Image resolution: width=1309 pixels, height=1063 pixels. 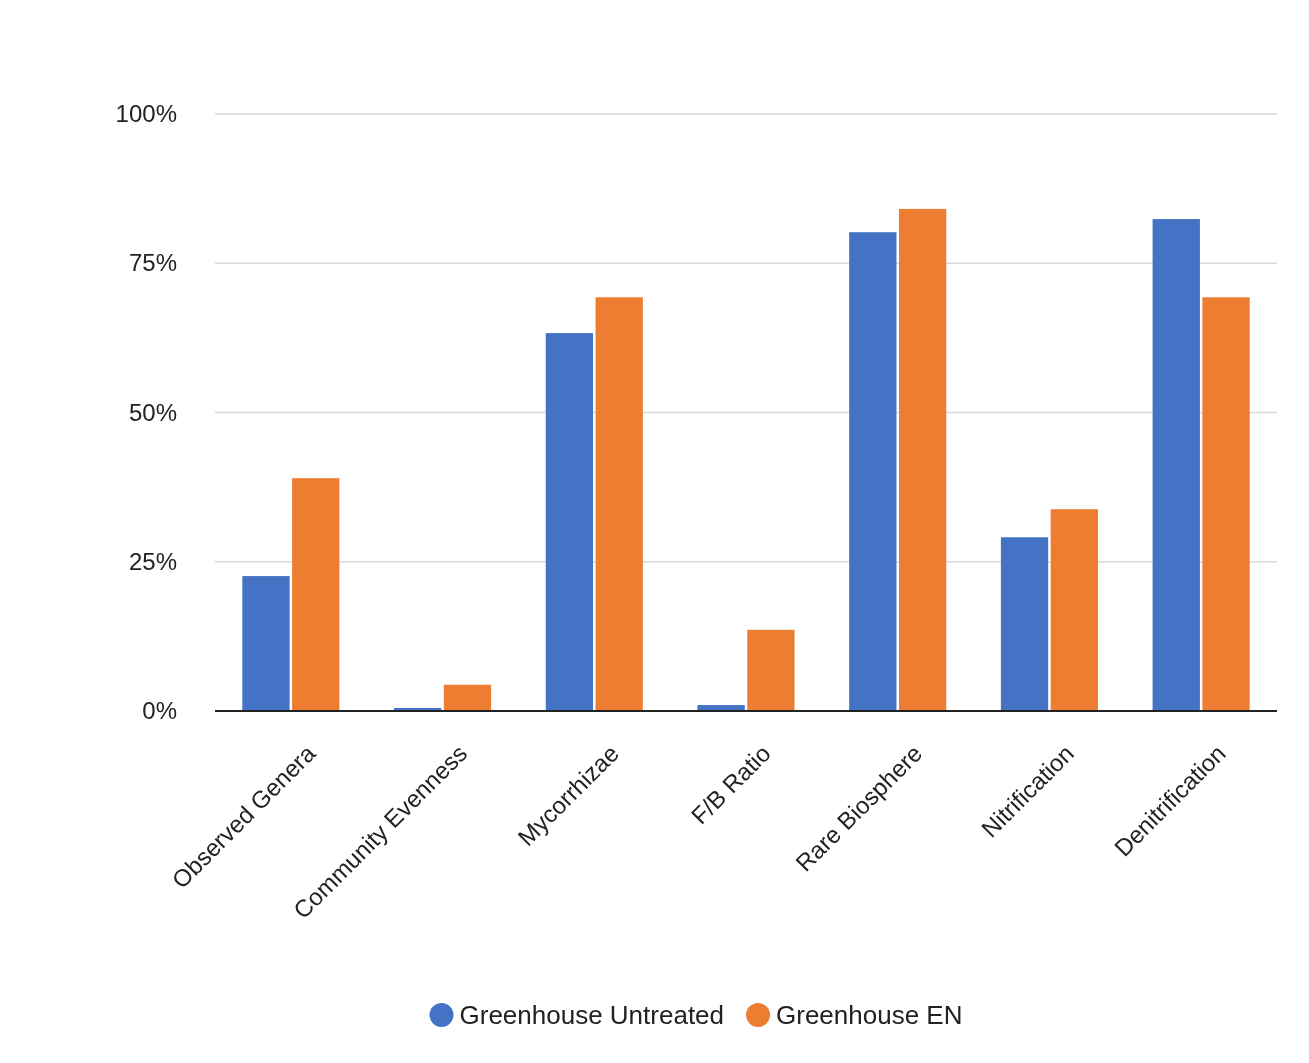 I want to click on y-tick-label: 75%, so click(x=152, y=263).